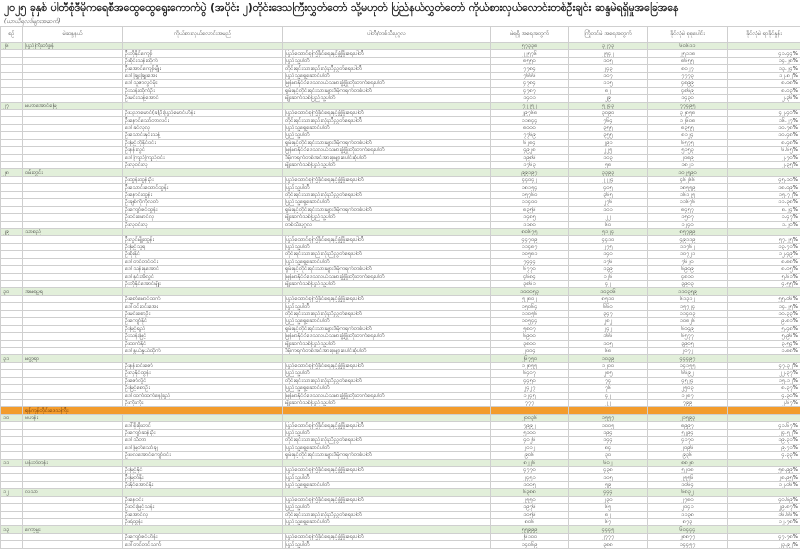  What do you see at coordinates (608, 195) in the screenshot?
I see `advance-votes: ၃၆၅` at bounding box center [608, 195].